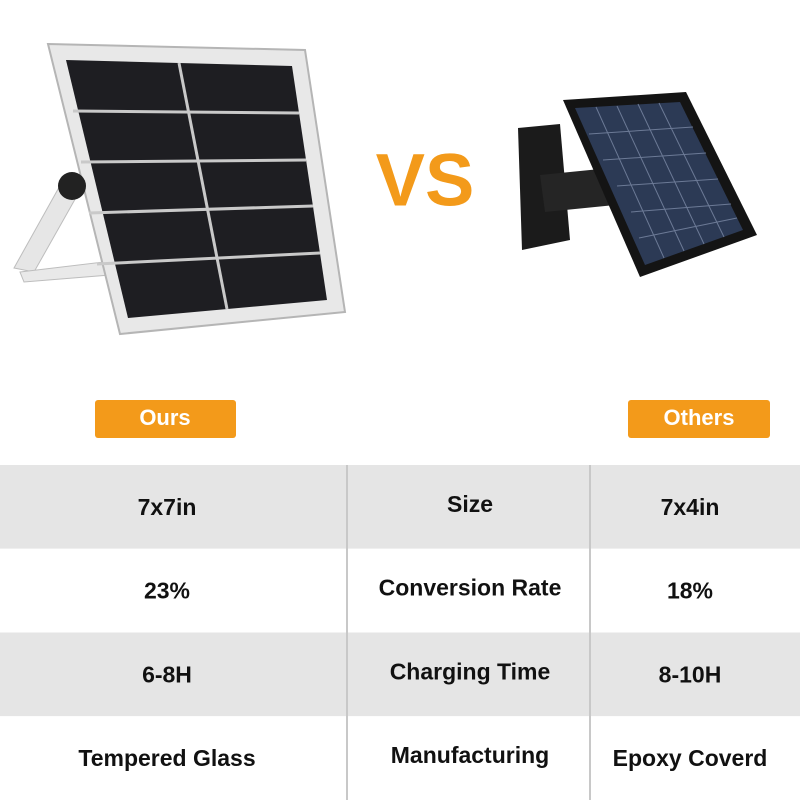 This screenshot has height=800, width=800. Describe the element at coordinates (470, 755) in the screenshot. I see `row-label: Manufacturing` at that location.